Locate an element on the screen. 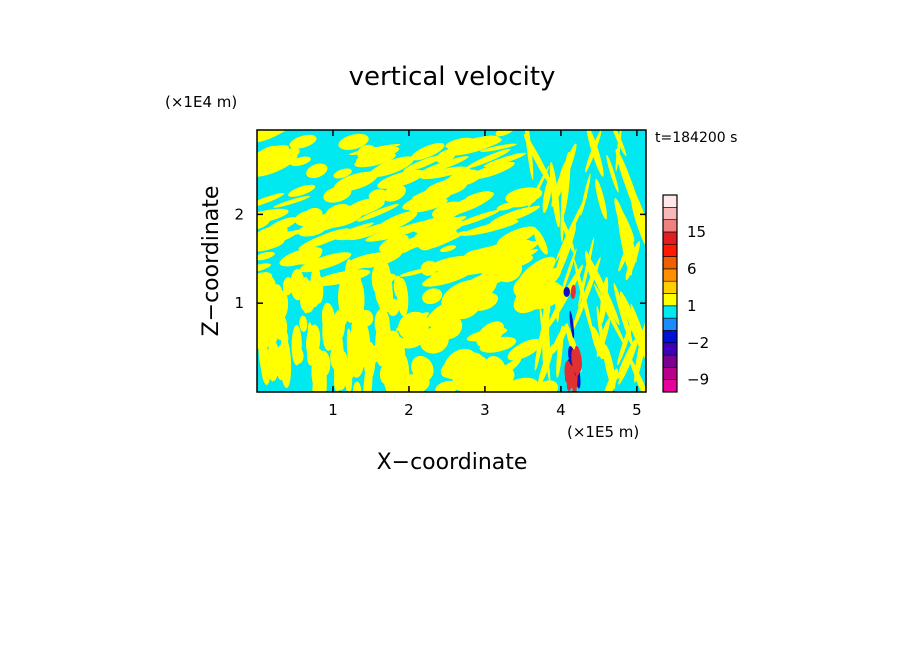  x-unit-label: (×1E5 m) is located at coordinates (603, 432).